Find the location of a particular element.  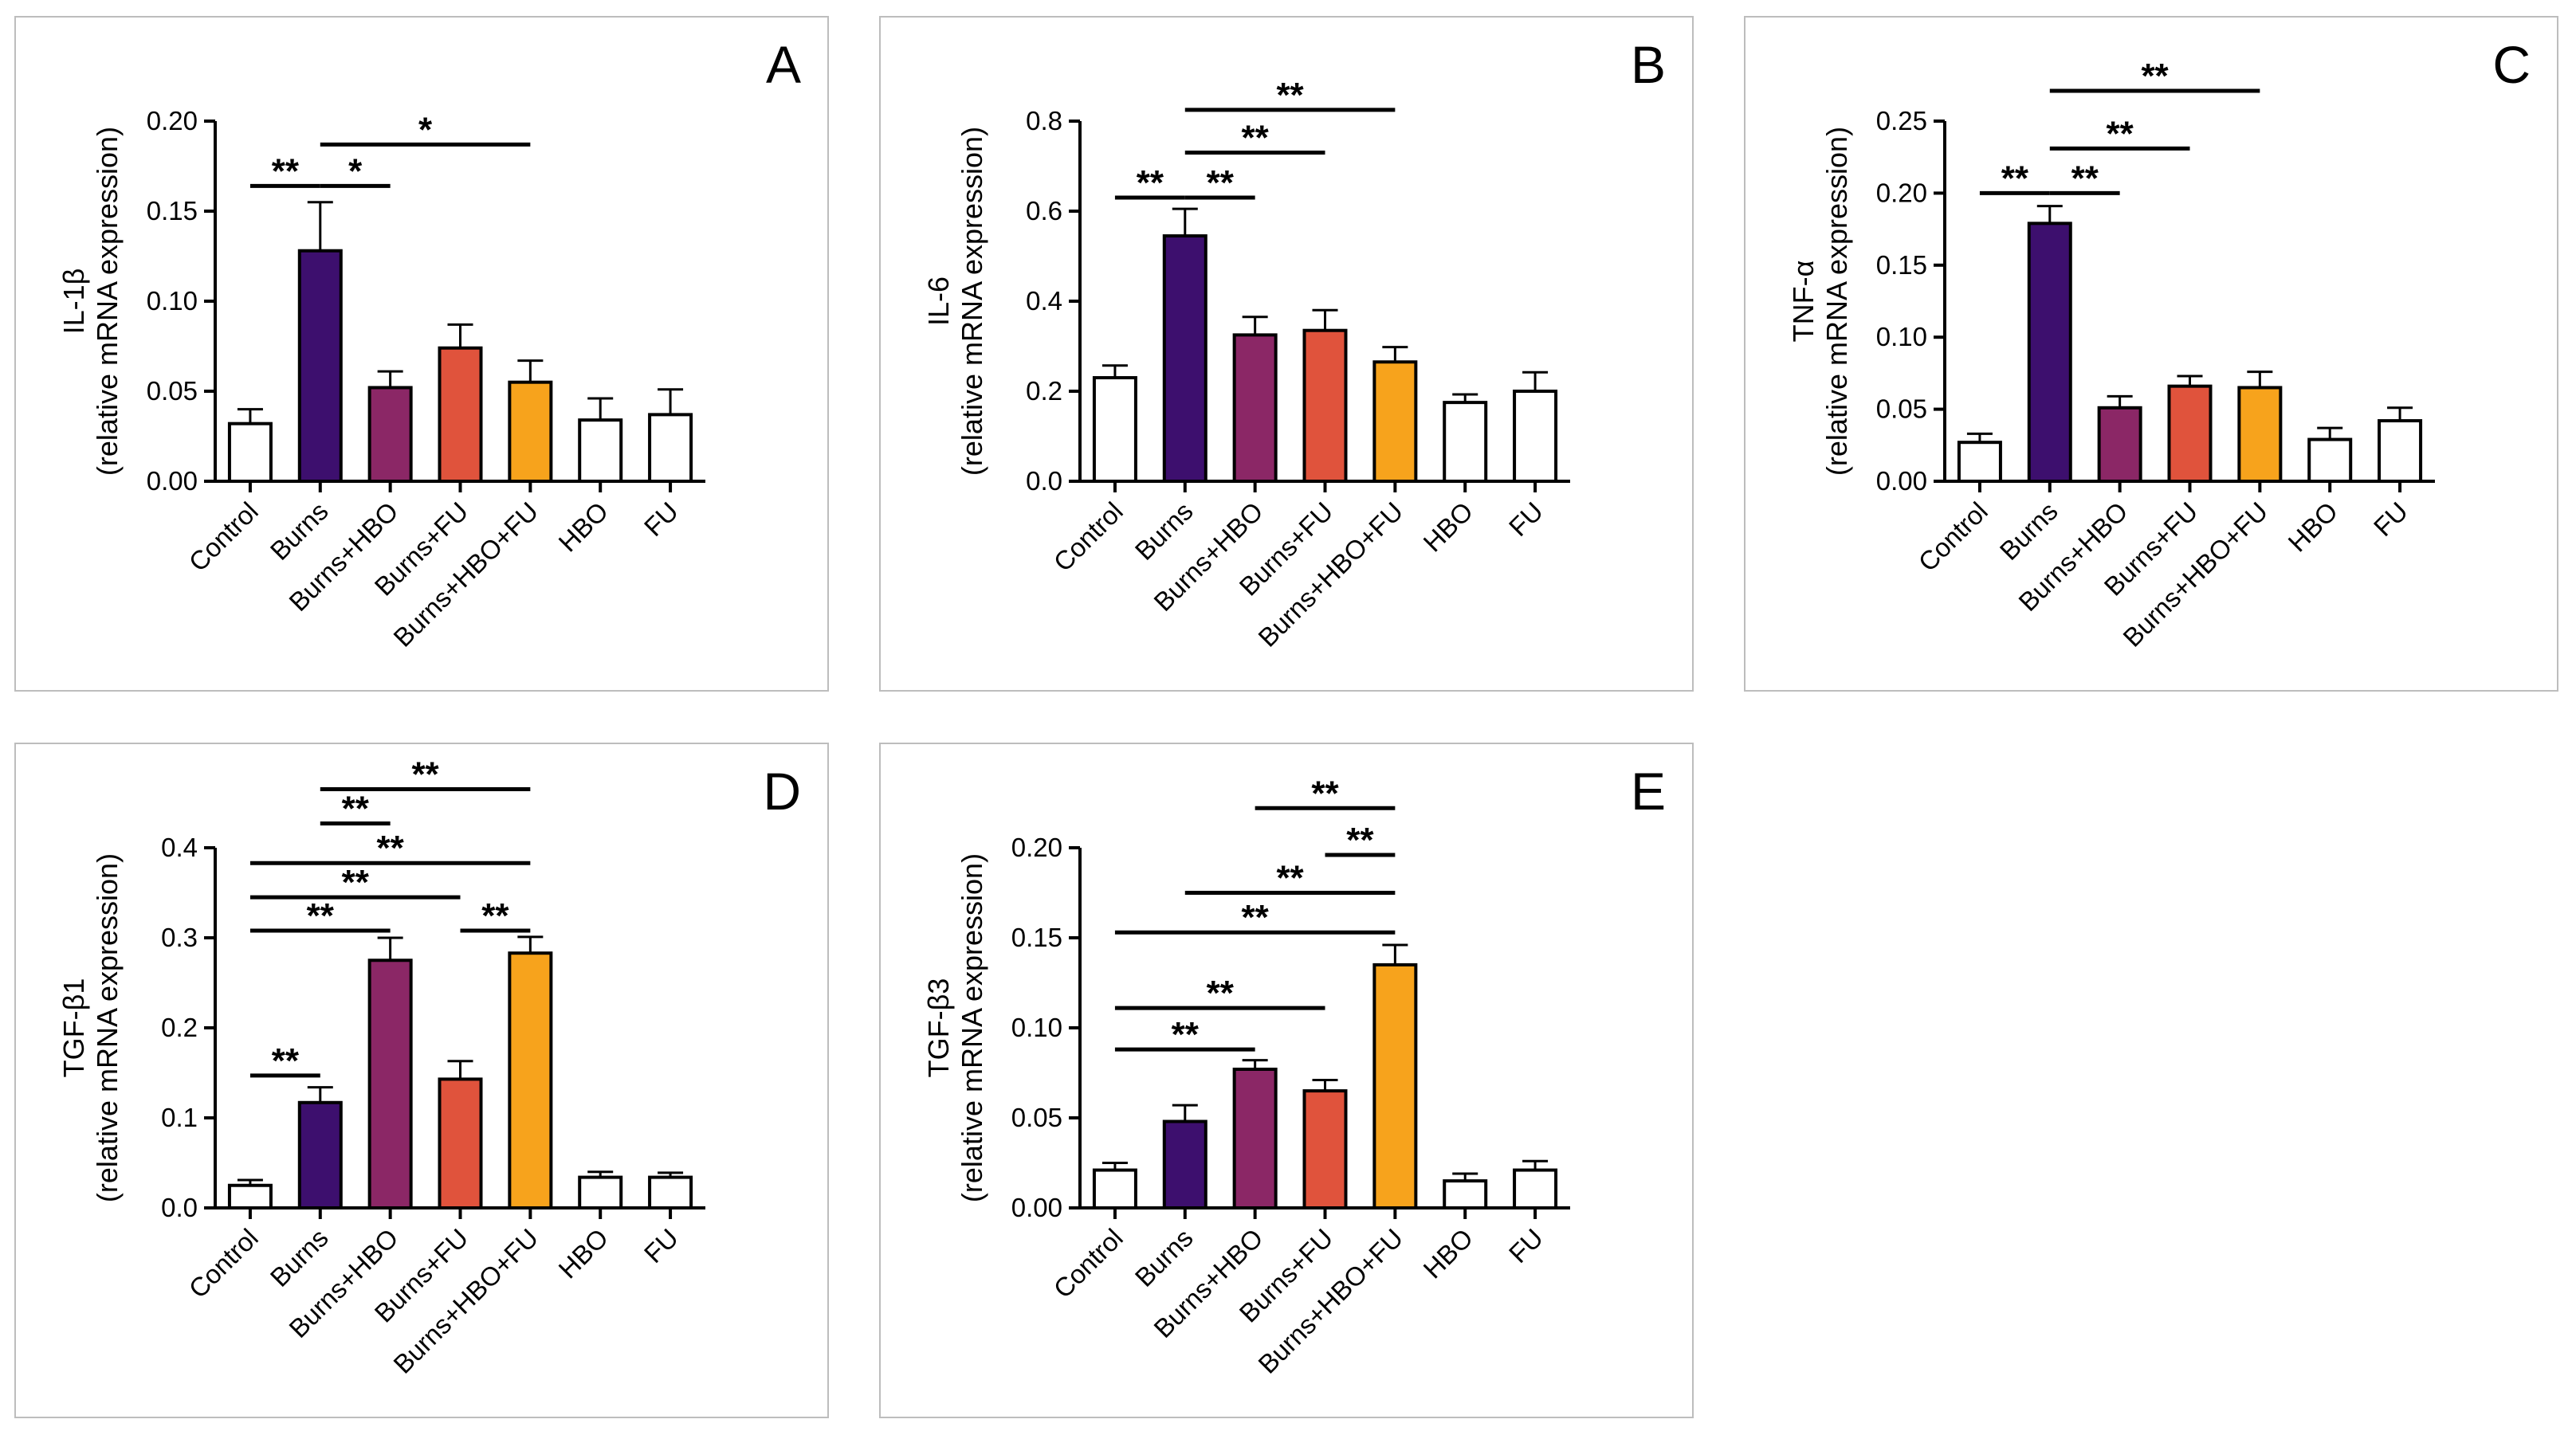

y-tick-label: 0.25 is located at coordinates (1901, 120).